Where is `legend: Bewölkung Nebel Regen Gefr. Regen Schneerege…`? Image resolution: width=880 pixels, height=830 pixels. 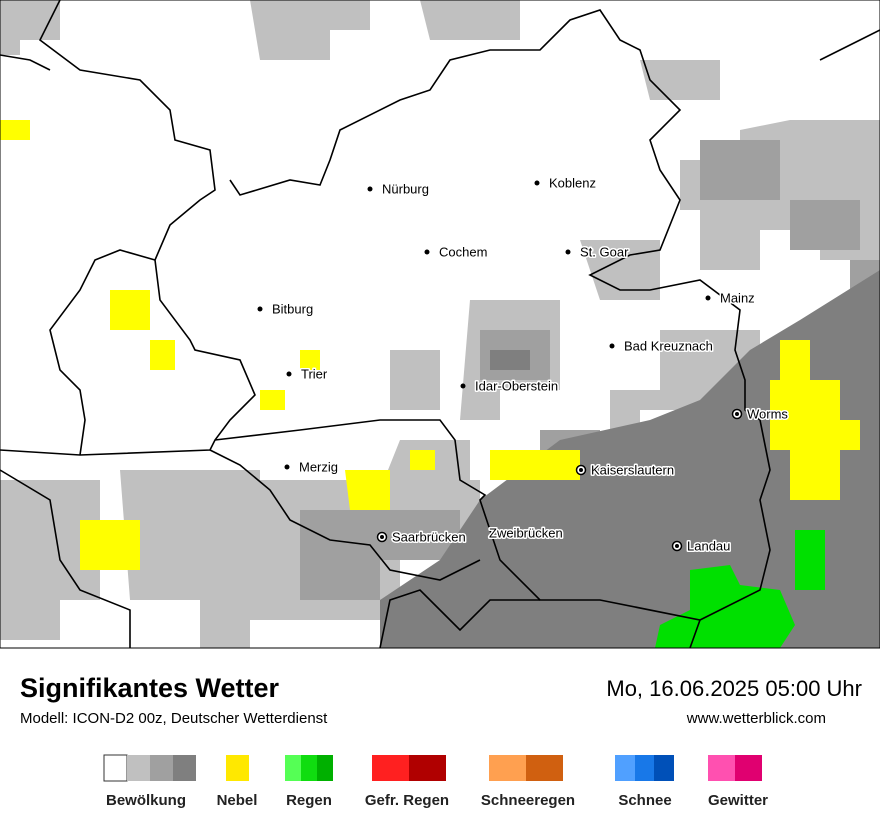
legend: Bewölkung Nebel Regen Gefr. Regen Schneerege… is located at coordinates (435, 781).